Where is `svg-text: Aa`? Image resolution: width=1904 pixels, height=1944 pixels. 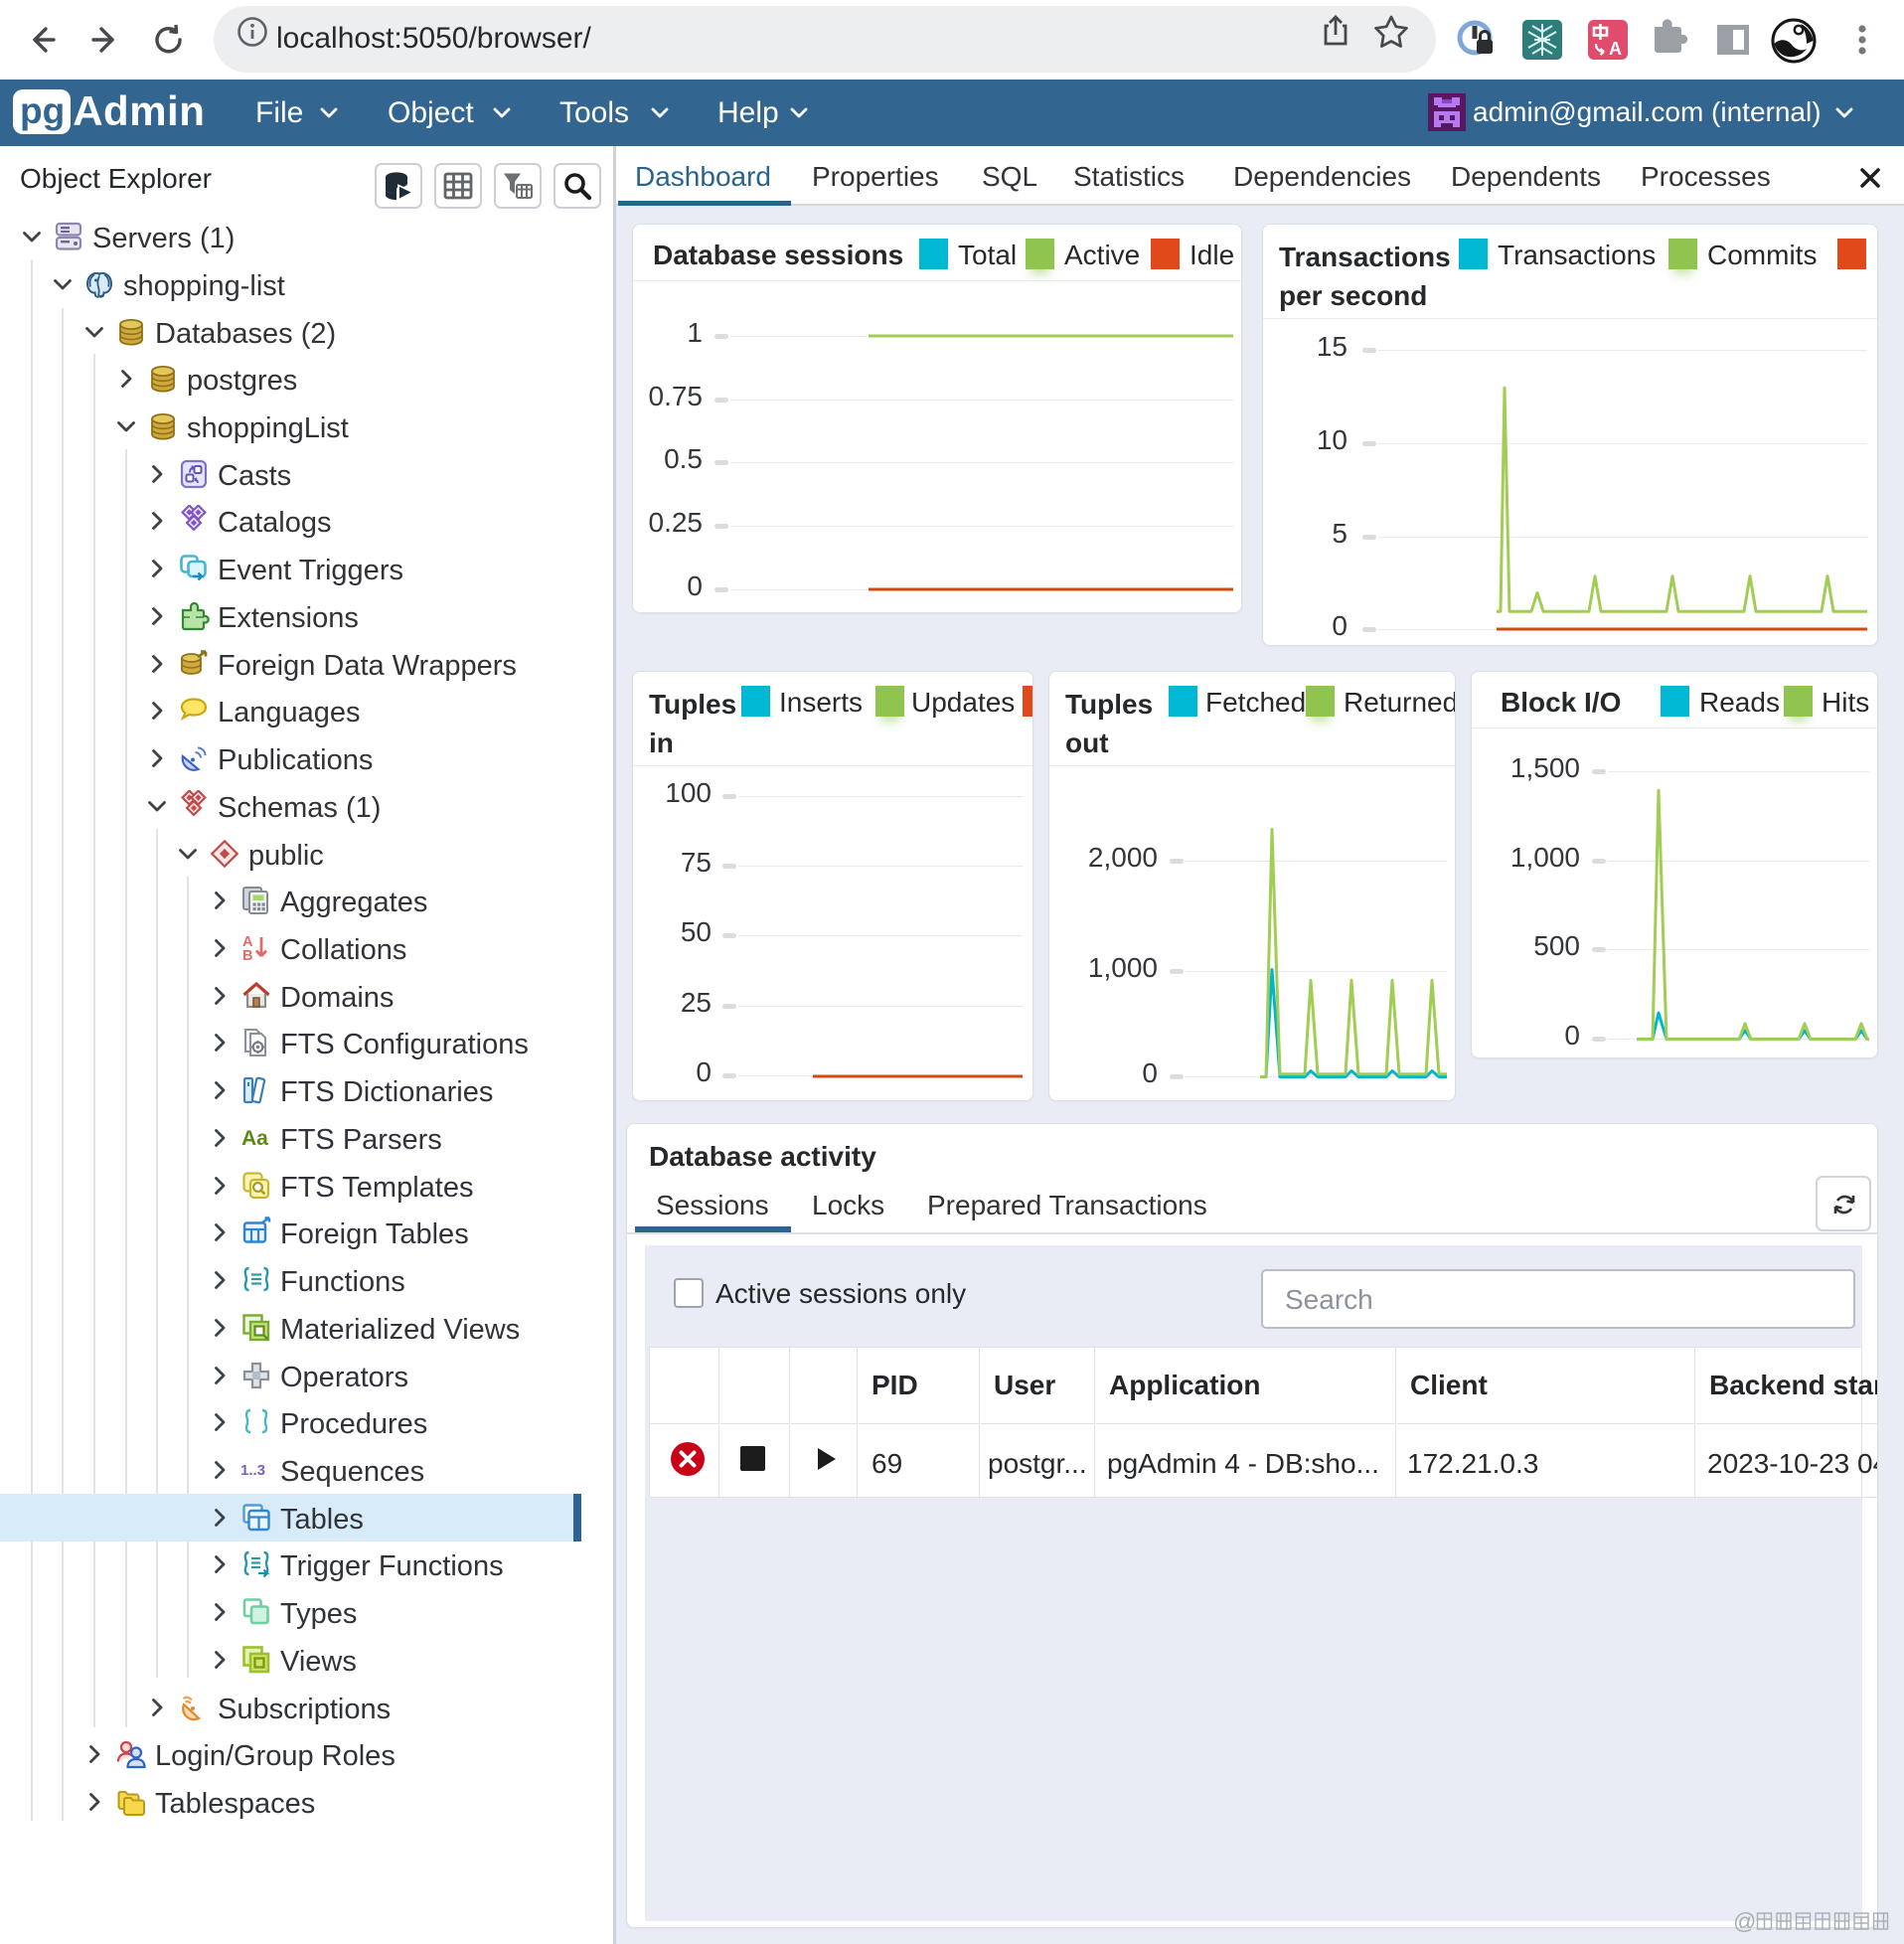
svg-text: Aa is located at coordinates (254, 1138).